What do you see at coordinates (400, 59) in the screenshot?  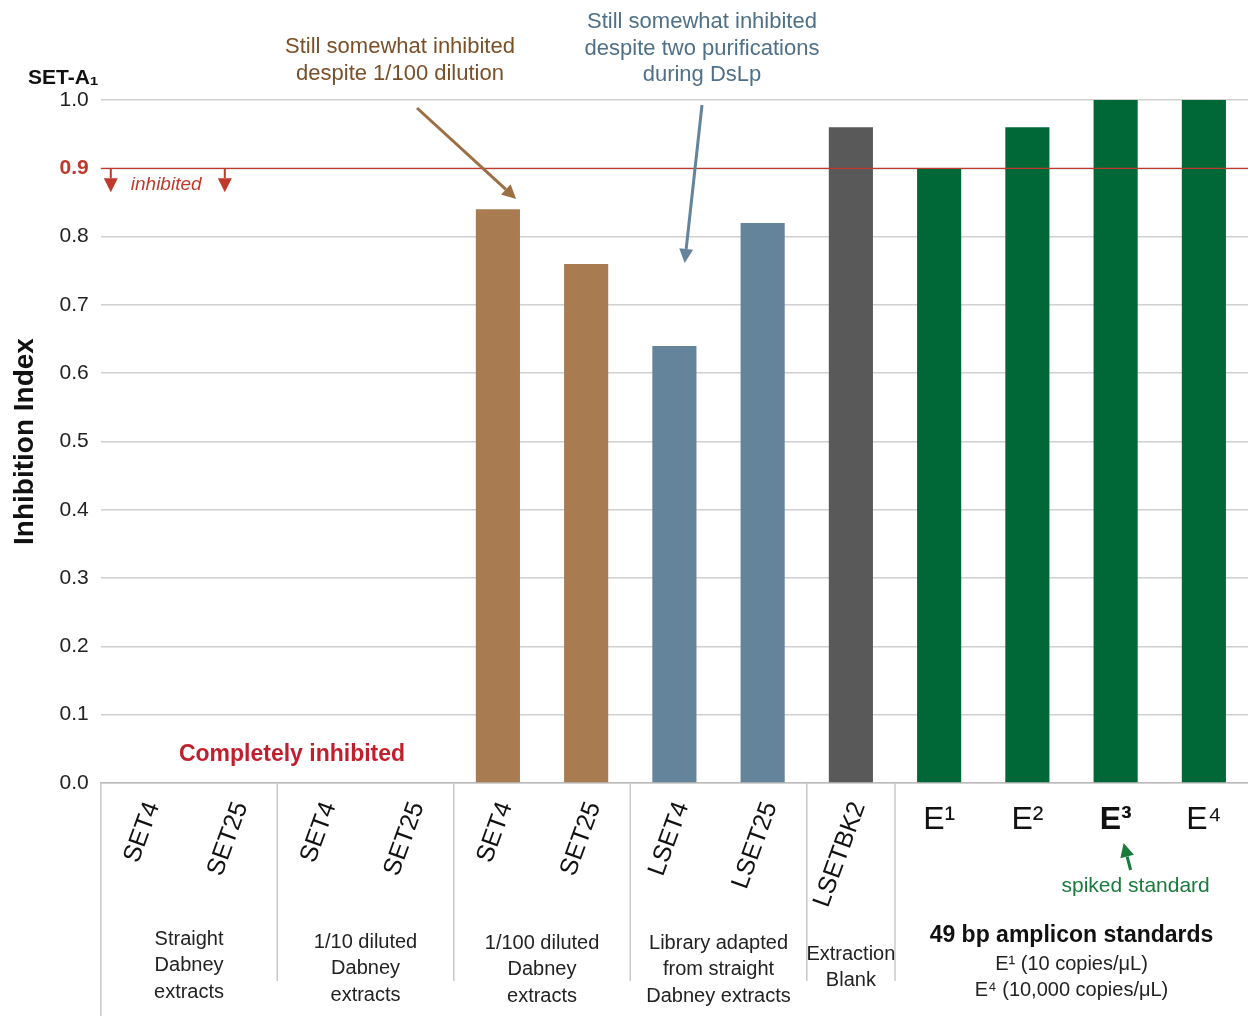 I see `text: Still somewhat inhibited despite 1/100 dilution` at bounding box center [400, 59].